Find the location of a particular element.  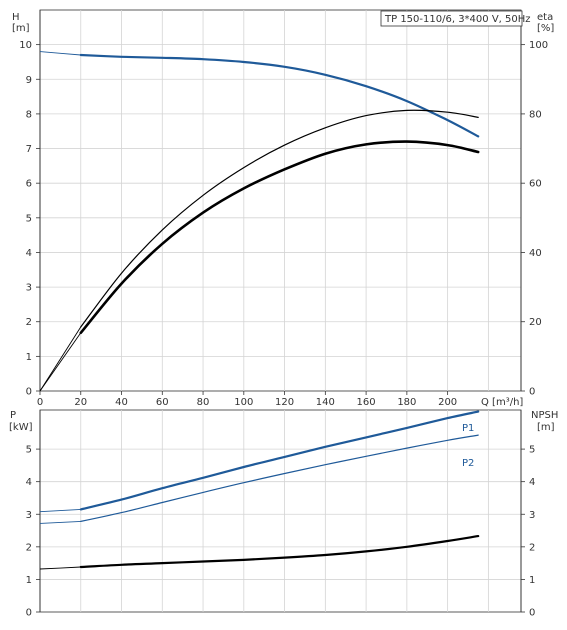

top-right-tick-label: 100 is located at coordinates (538, 45).